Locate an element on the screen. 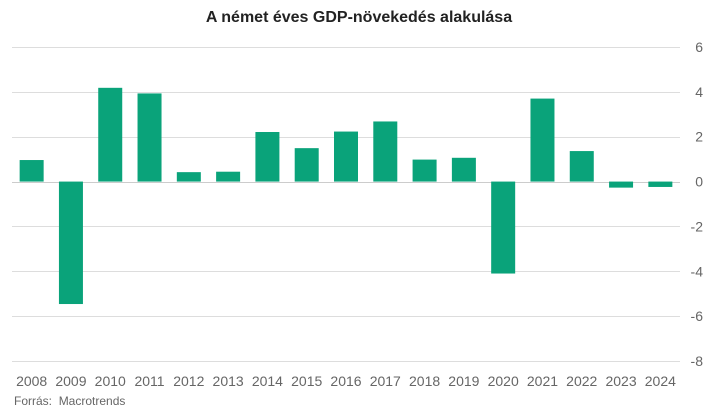 The height and width of the screenshot is (415, 718). x-tick-label: 2019 is located at coordinates (463, 381).